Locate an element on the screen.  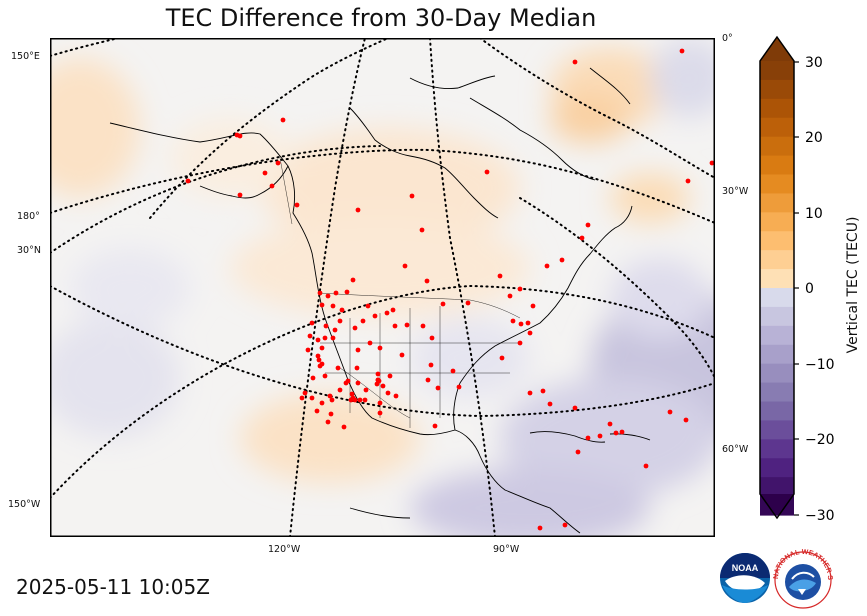
colorbar: 30 20 10 0 −10 −20 −30 is located at coordinates (795, 279).